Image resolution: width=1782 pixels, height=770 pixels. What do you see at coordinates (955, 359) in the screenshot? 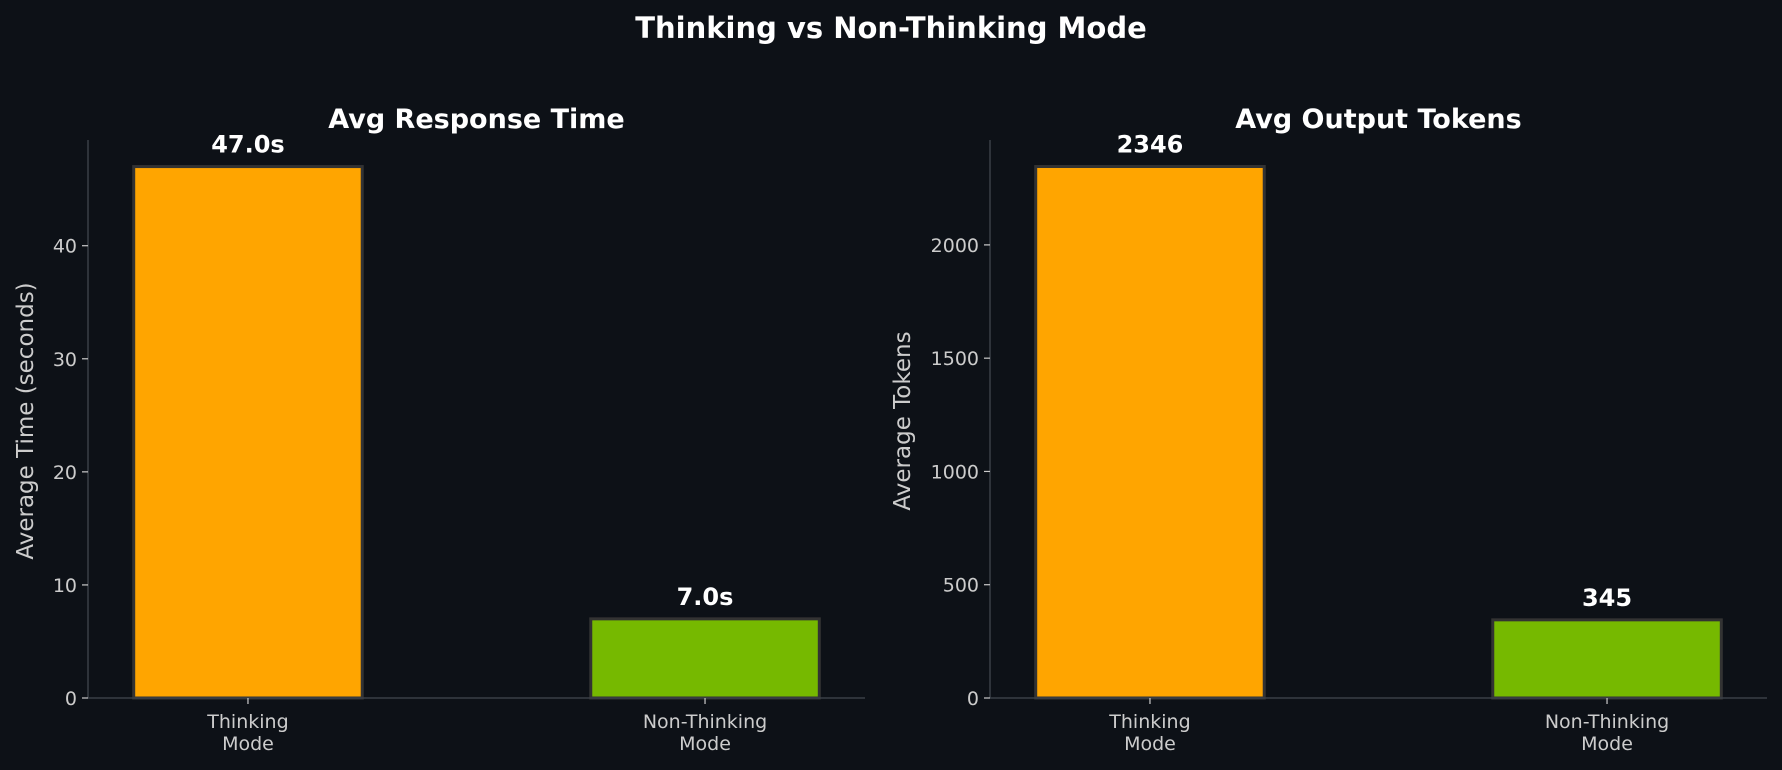
I see `y-tick-label: 1500` at bounding box center [955, 359].